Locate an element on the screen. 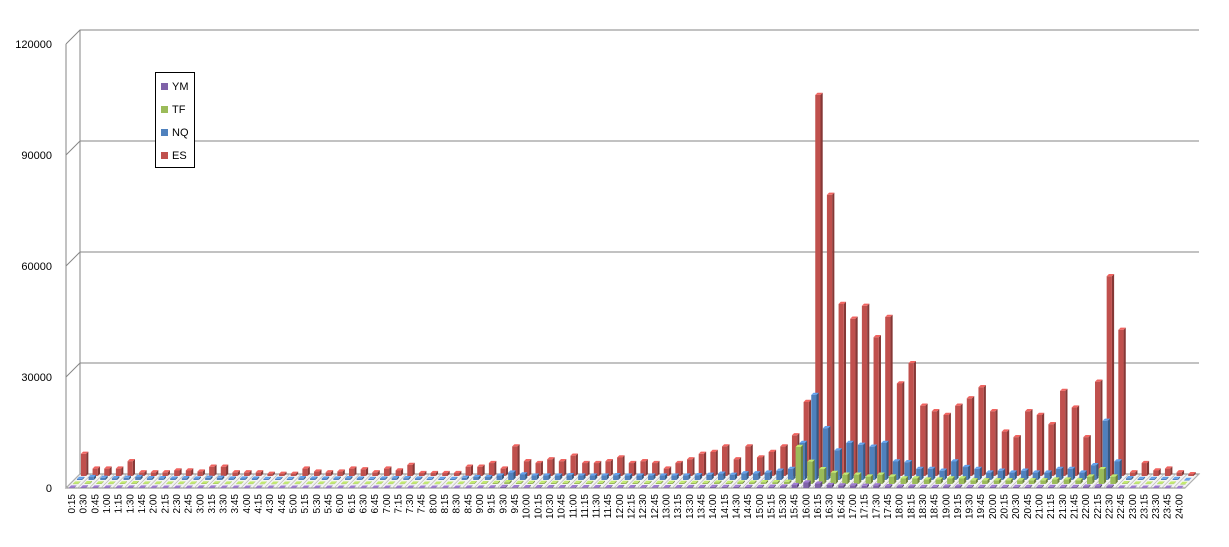 The width and height of the screenshot is (1229, 547). x-tick-label: 17:15 is located at coordinates (865, 506).